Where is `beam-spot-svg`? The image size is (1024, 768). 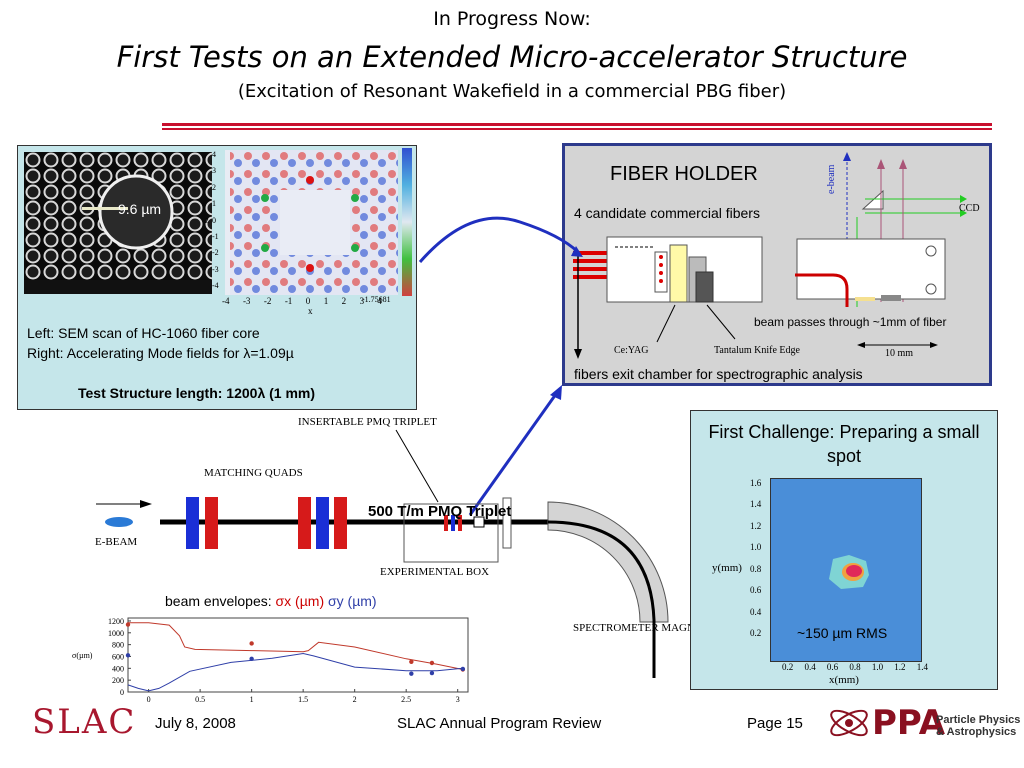 beam-spot-svg is located at coordinates (849, 572).